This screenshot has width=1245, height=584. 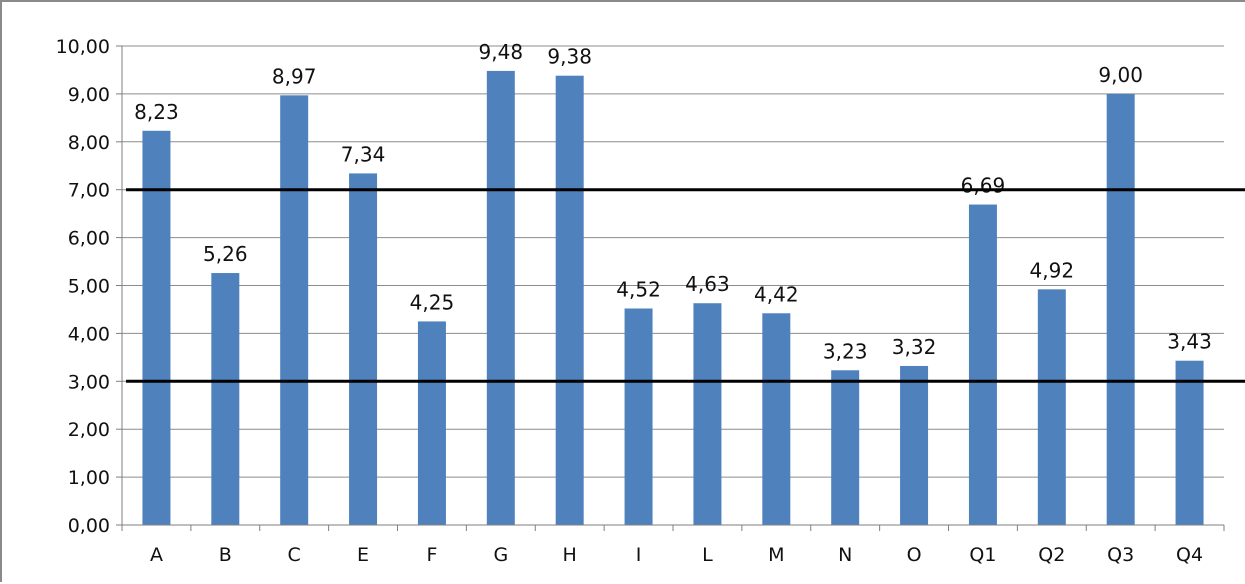 I want to click on bar-I, so click(x=638, y=416).